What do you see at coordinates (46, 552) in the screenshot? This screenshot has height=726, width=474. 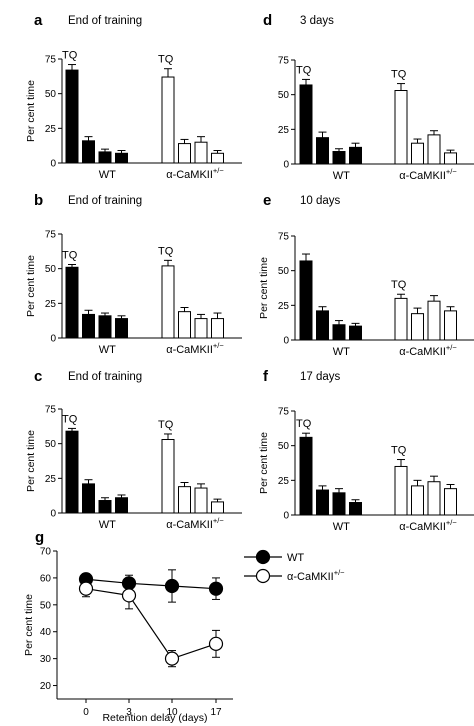 I see `panel-g-y-tick-label: 70` at bounding box center [46, 552].